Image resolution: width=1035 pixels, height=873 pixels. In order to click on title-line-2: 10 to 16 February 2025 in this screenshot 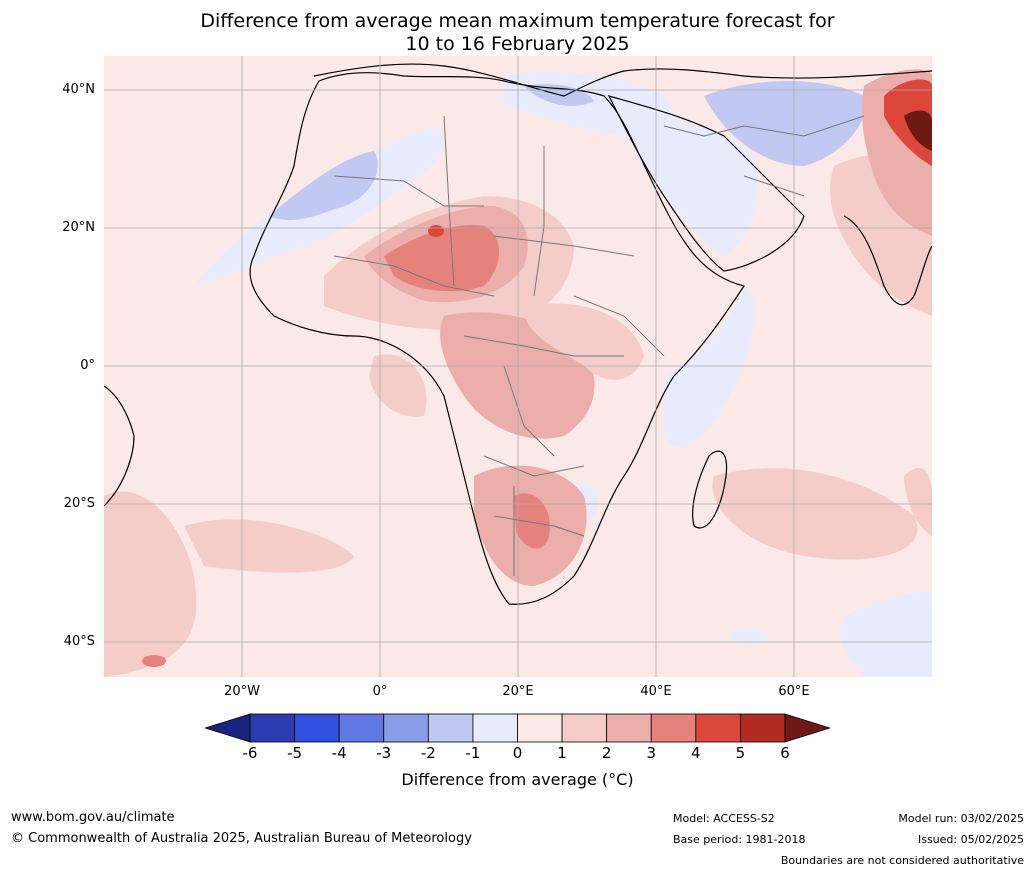, I will do `click(517, 44)`.